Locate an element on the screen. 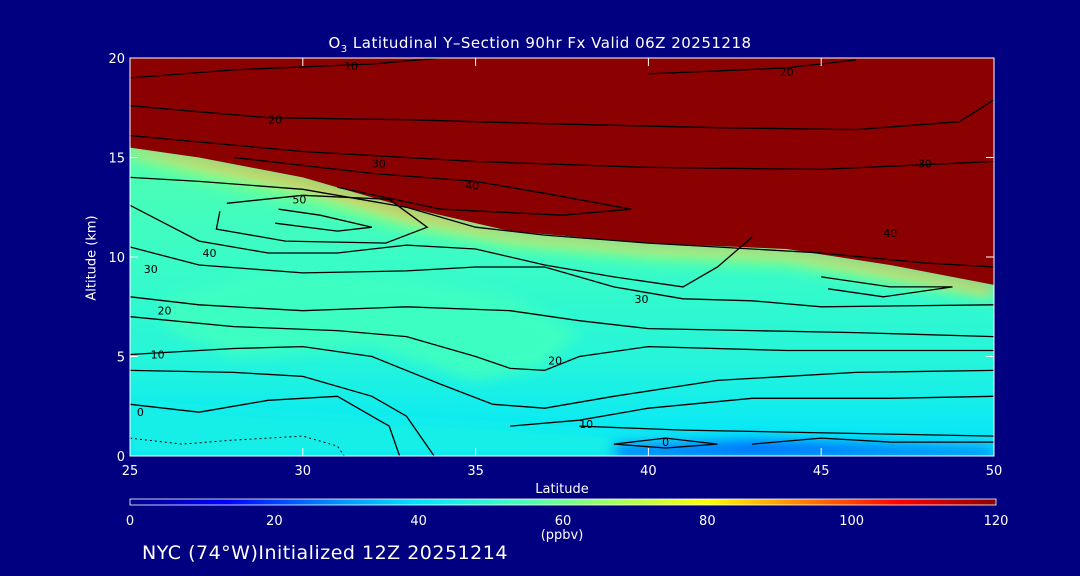 The height and width of the screenshot is (576, 1080). colorbar-tick-label: 60 is located at coordinates (563, 521).